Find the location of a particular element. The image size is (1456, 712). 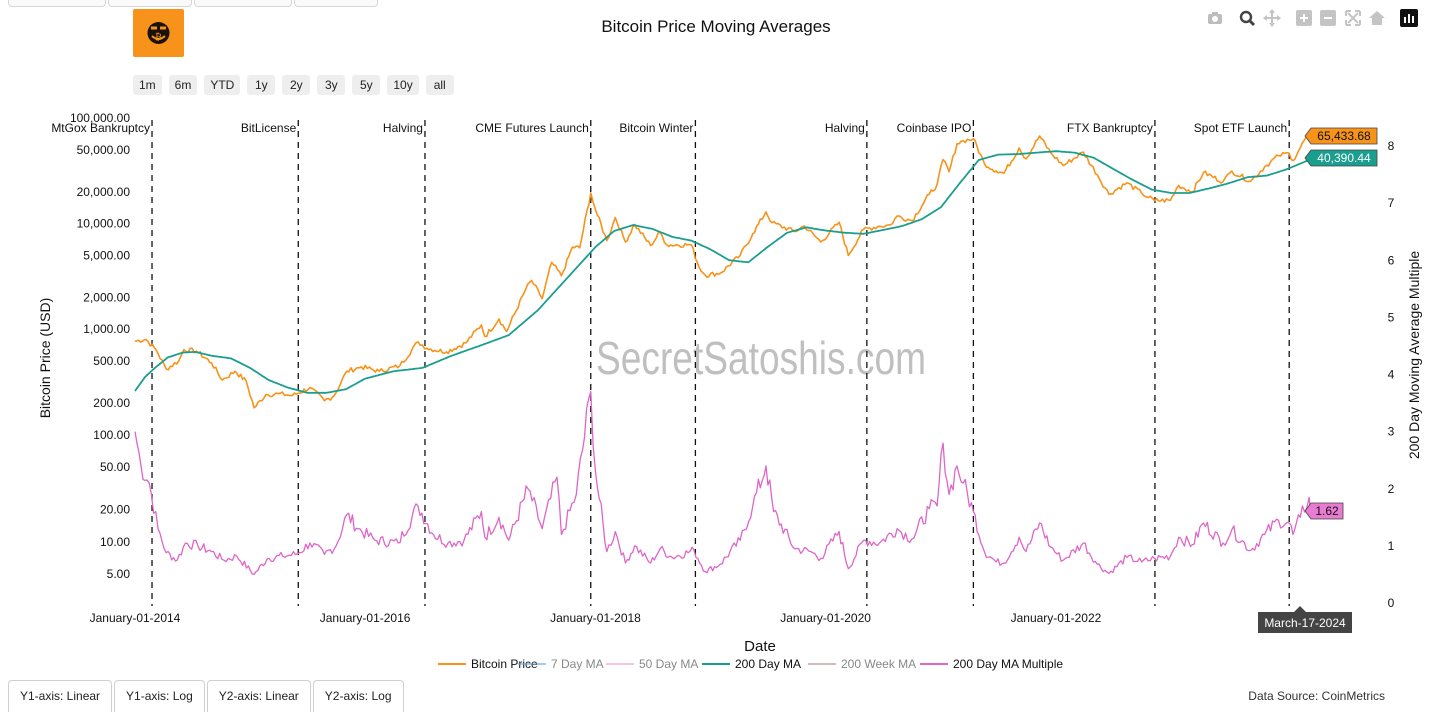

y1-tick-label: 5,000.00 is located at coordinates (106, 255).